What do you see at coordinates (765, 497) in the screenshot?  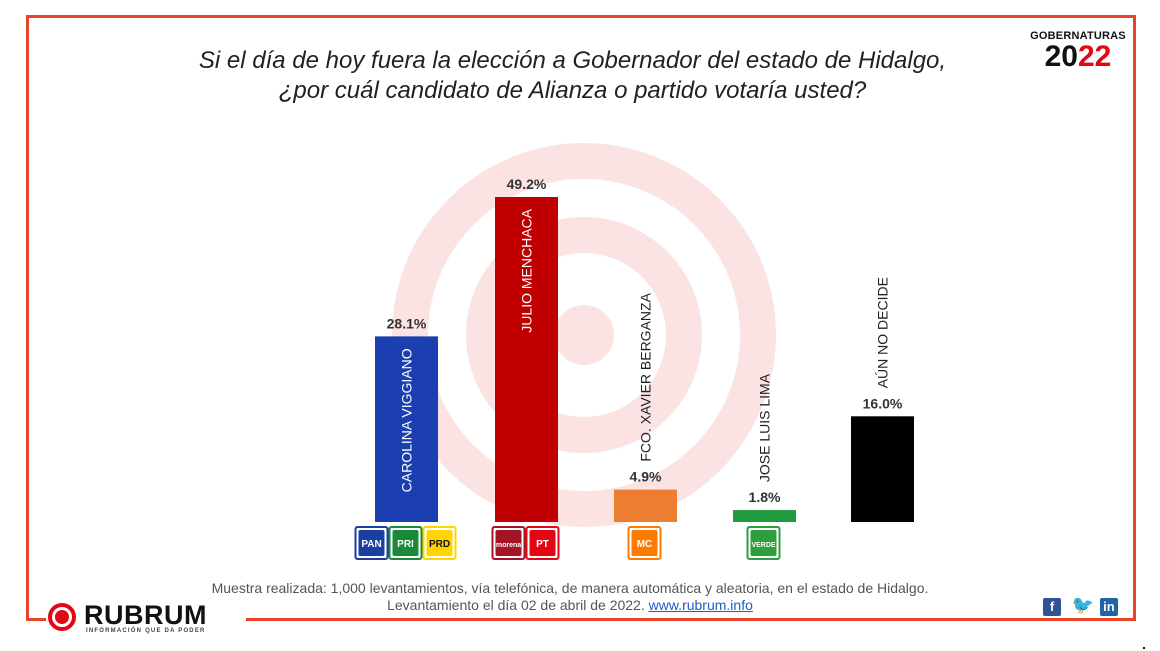 I see `value-label-4: 1.8%` at bounding box center [765, 497].